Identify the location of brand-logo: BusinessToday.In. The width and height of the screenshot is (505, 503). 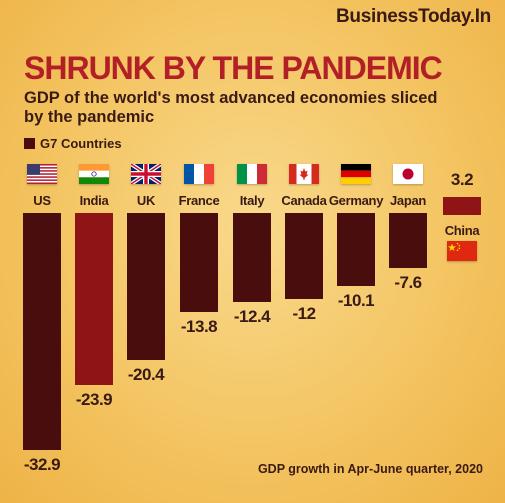
(413, 16).